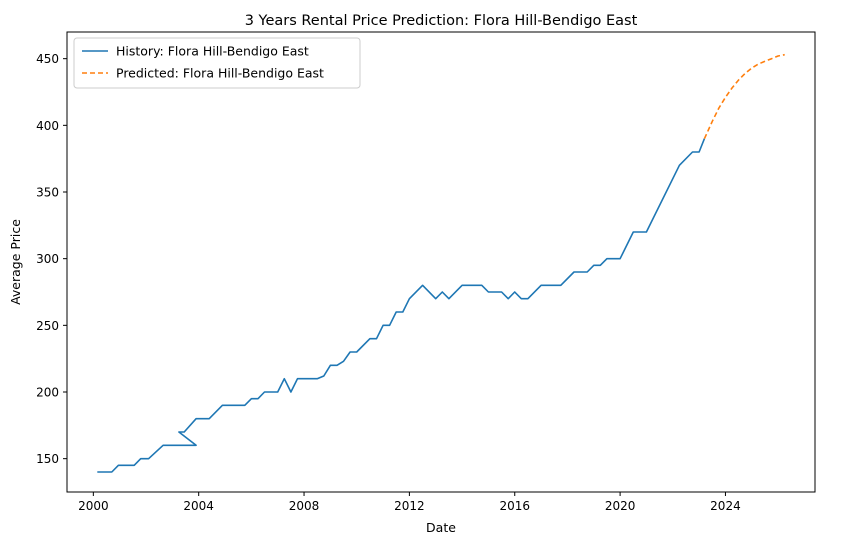 This screenshot has height=547, width=850. What do you see at coordinates (514, 506) in the screenshot?
I see `x-tick-label: 2016` at bounding box center [514, 506].